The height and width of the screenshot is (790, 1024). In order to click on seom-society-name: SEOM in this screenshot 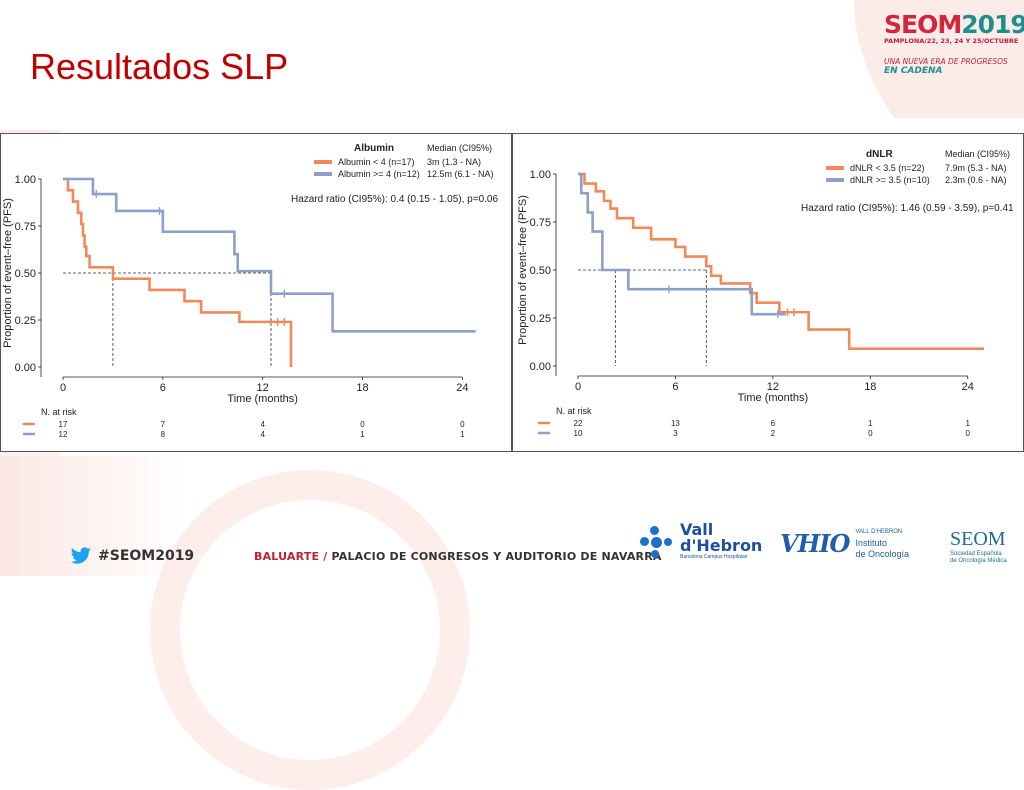, I will do `click(978, 539)`.